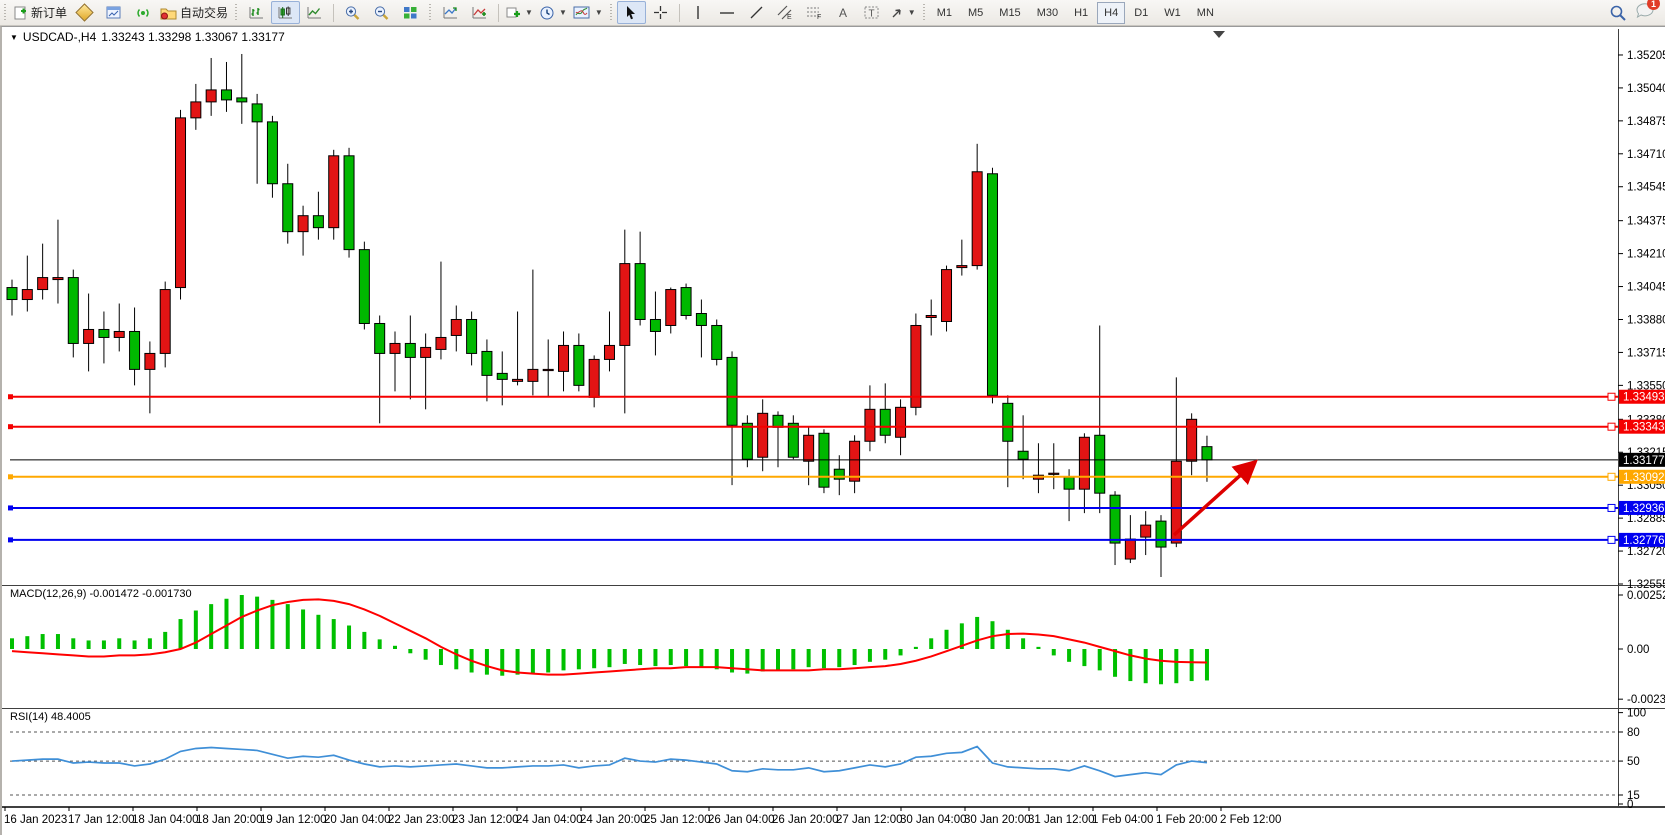 This screenshot has width=1665, height=835. Describe the element at coordinates (976, 12) in the screenshot. I see `timeframe-m5: M5` at that location.